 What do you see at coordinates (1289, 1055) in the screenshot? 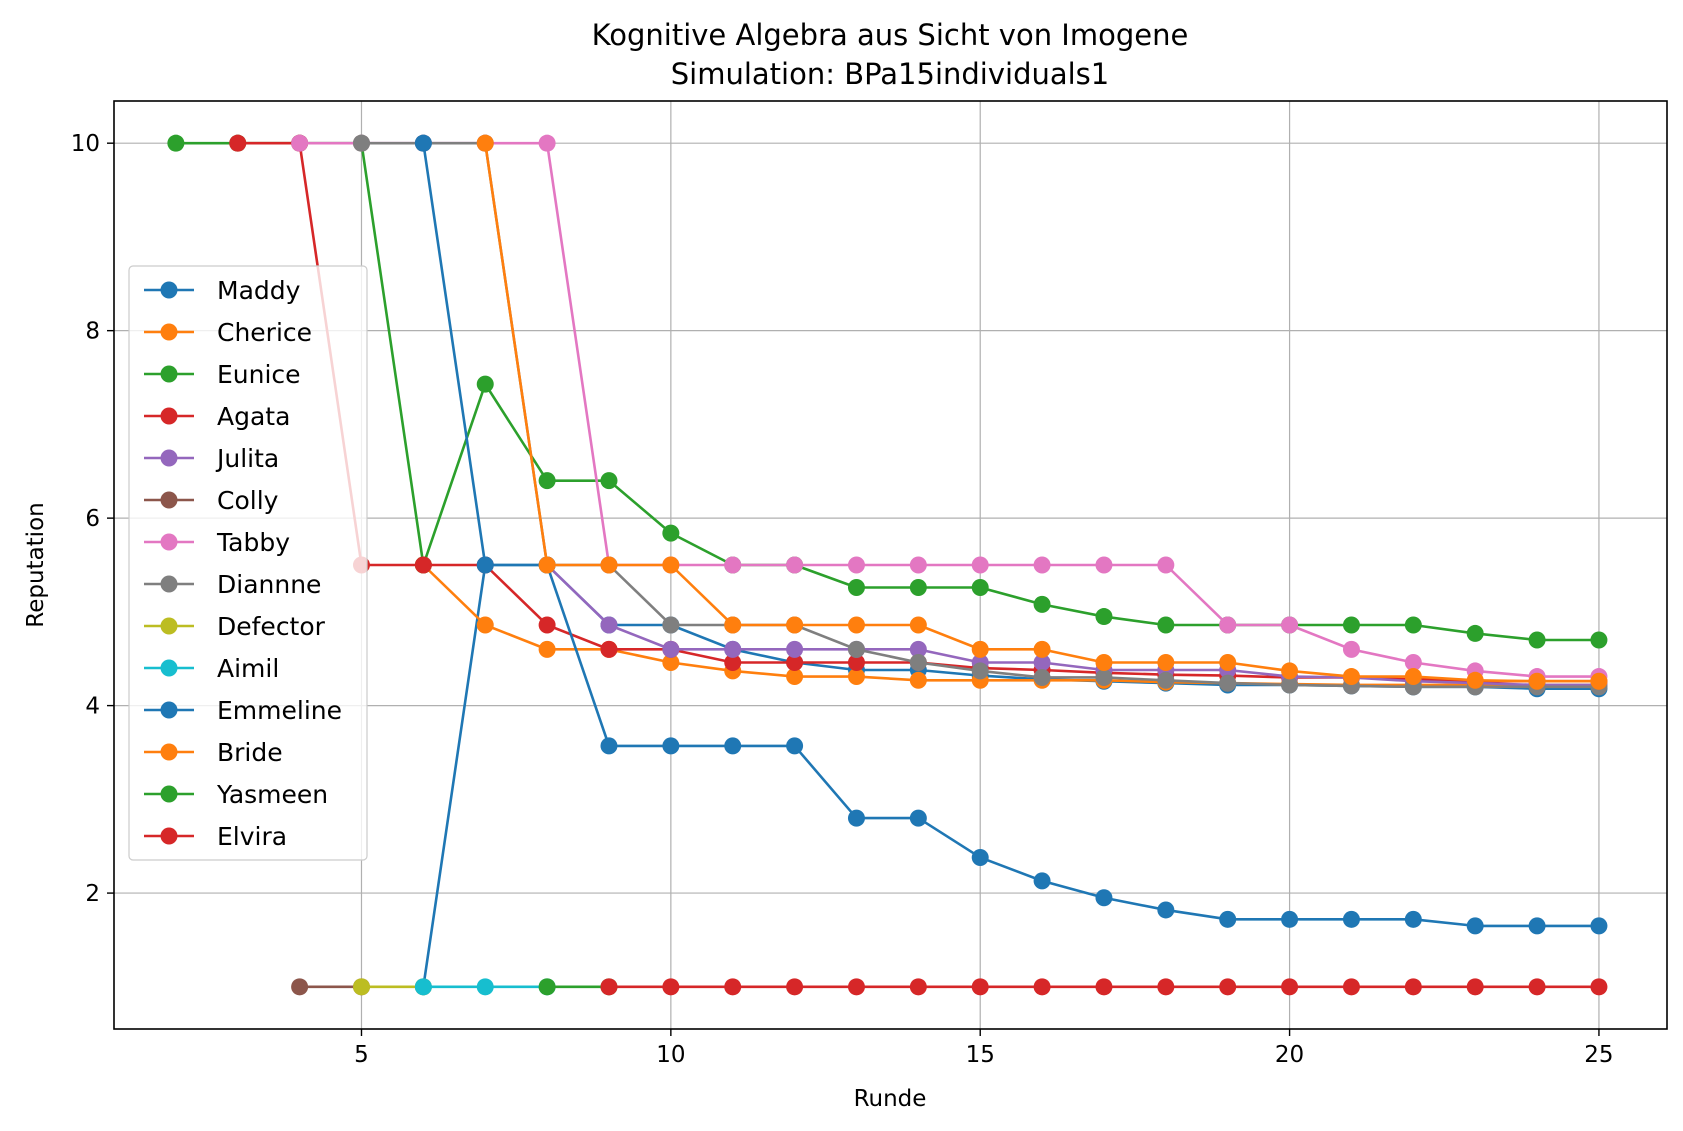
I see `x-tick-label: 20` at bounding box center [1289, 1055].